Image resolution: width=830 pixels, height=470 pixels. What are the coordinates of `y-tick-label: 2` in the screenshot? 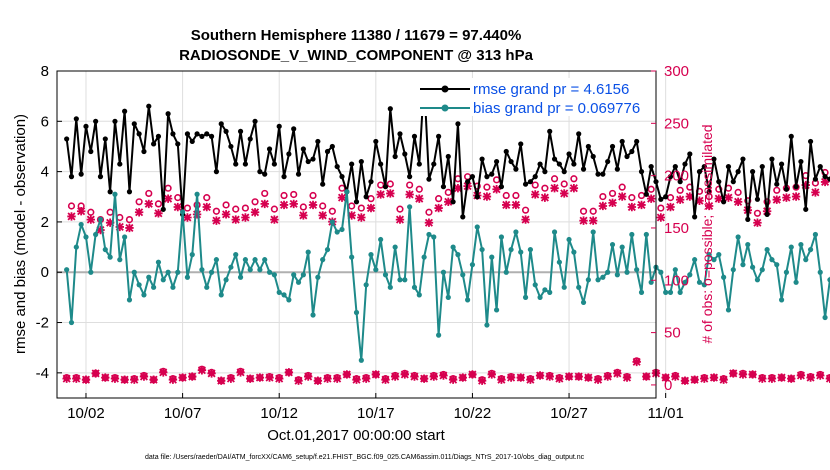 It's located at (45, 222).